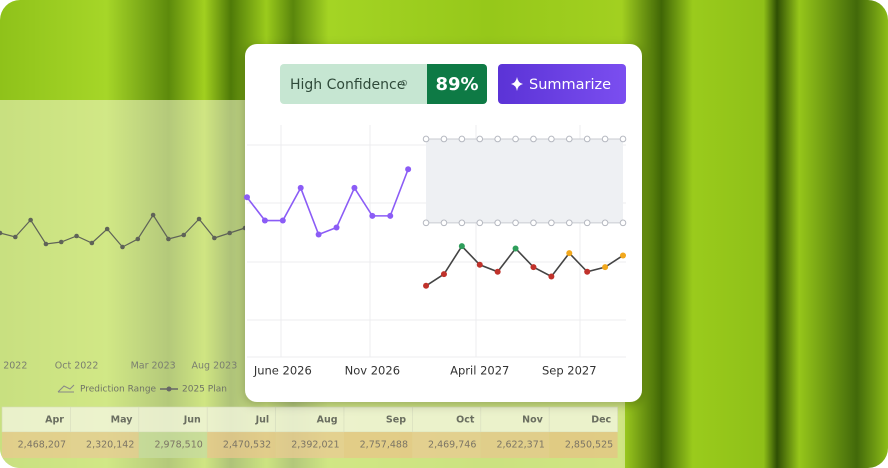  Describe the element at coordinates (517, 84) in the screenshot. I see `sparkle-icon` at that location.